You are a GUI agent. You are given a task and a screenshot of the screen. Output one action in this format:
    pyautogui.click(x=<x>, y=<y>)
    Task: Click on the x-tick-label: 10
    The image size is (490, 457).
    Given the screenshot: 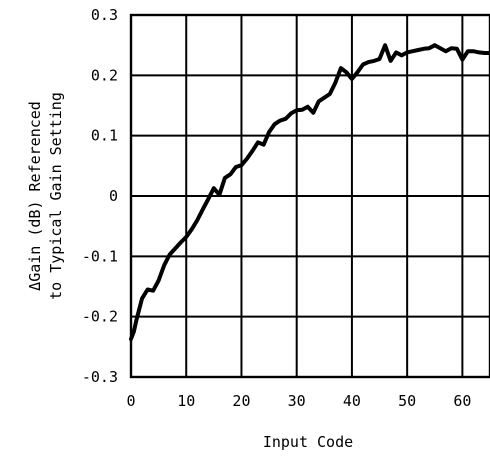 What is the action you would take?
    pyautogui.click(x=186, y=401)
    